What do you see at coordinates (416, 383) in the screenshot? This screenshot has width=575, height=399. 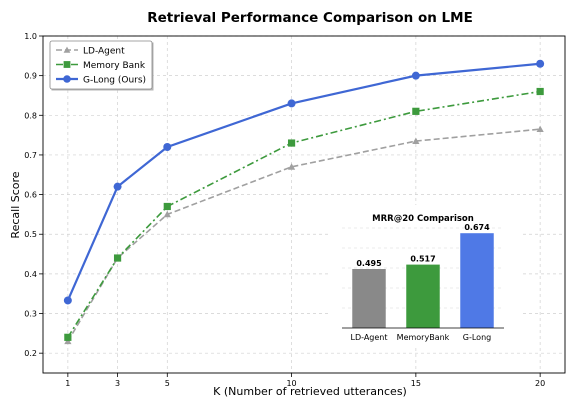 I see `x-tick-label: 15` at bounding box center [416, 383].